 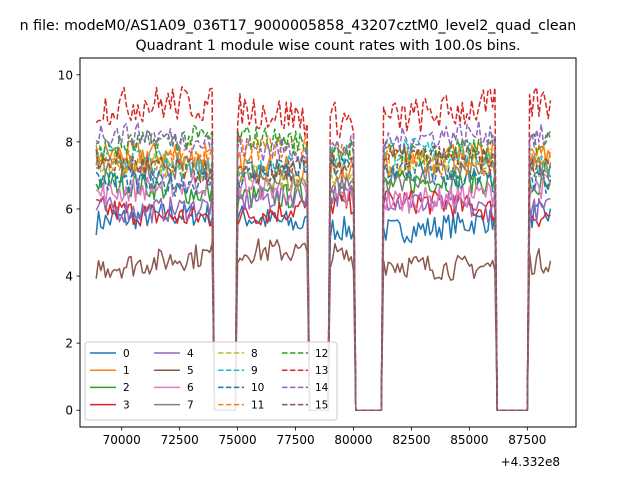 What do you see at coordinates (411, 440) in the screenshot?
I see `x-tick-label: 82500` at bounding box center [411, 440].